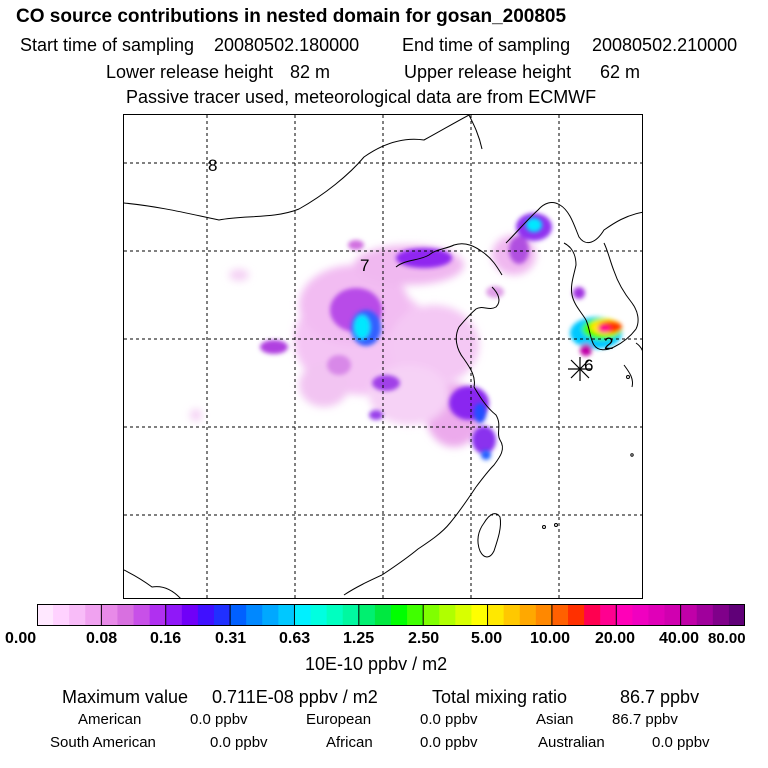  I want to click on colorbar-border, so click(391, 615).